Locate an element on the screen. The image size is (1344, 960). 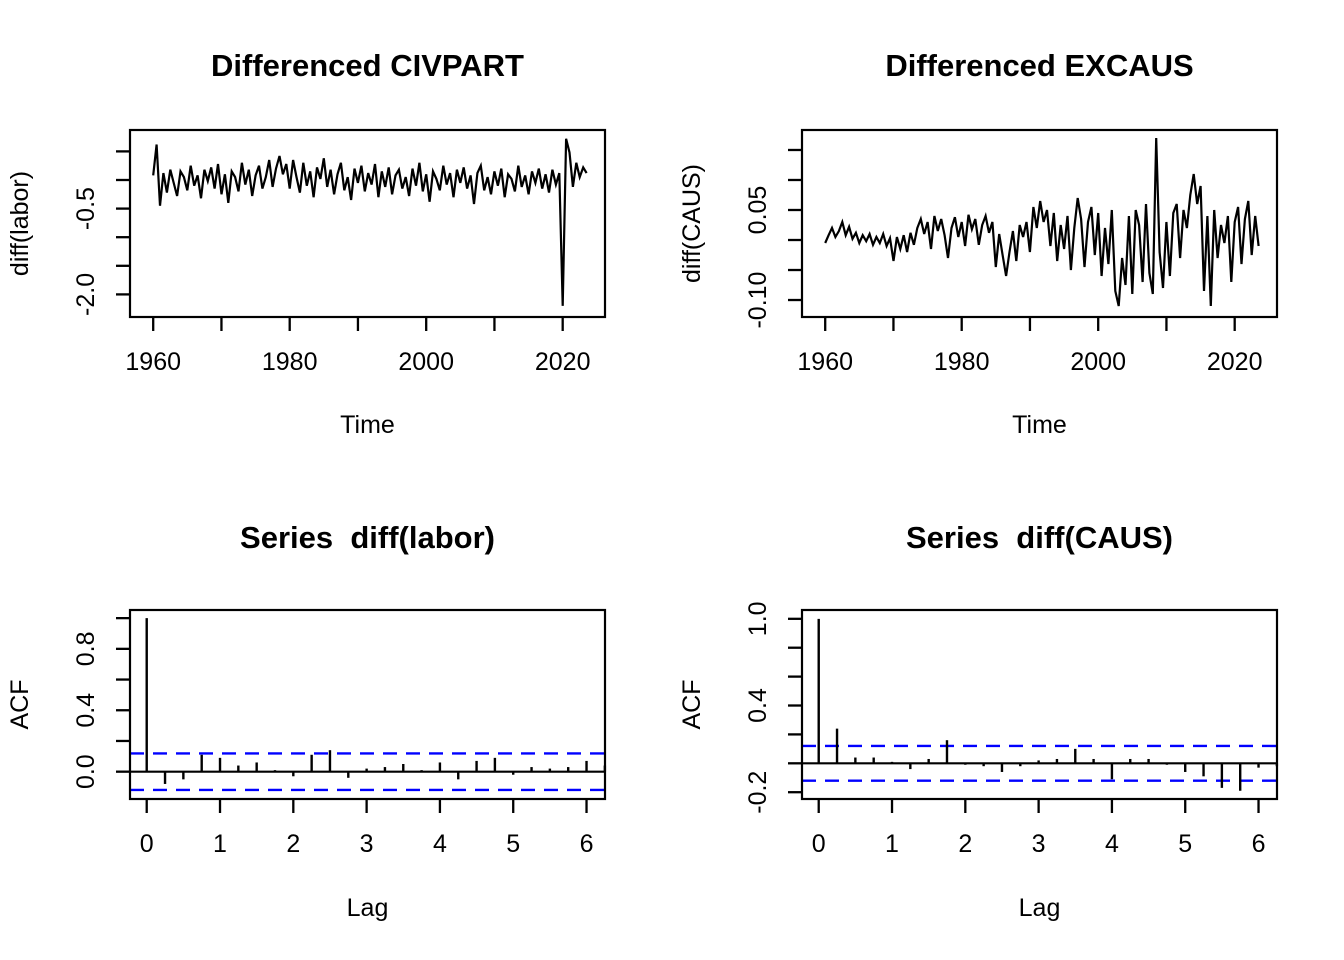
y-tick-label: 1.0 is located at coordinates (758, 618).